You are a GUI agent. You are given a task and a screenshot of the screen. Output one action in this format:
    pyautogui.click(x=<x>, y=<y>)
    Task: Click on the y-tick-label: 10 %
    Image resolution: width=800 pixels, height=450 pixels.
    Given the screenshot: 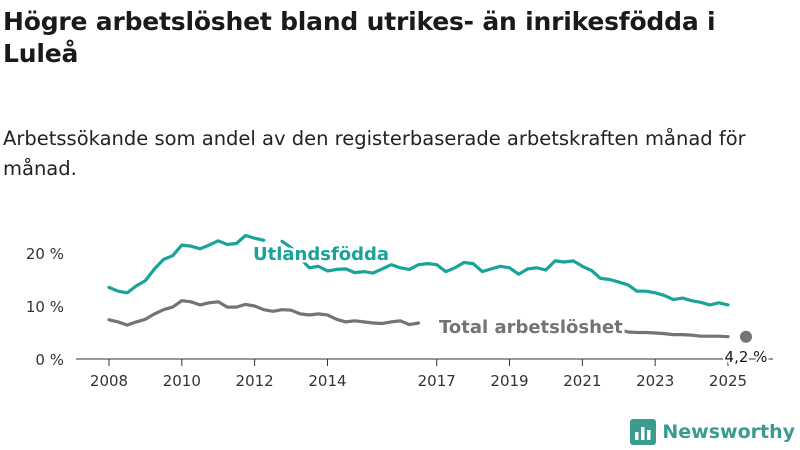 What is the action you would take?
    pyautogui.click(x=45, y=307)
    